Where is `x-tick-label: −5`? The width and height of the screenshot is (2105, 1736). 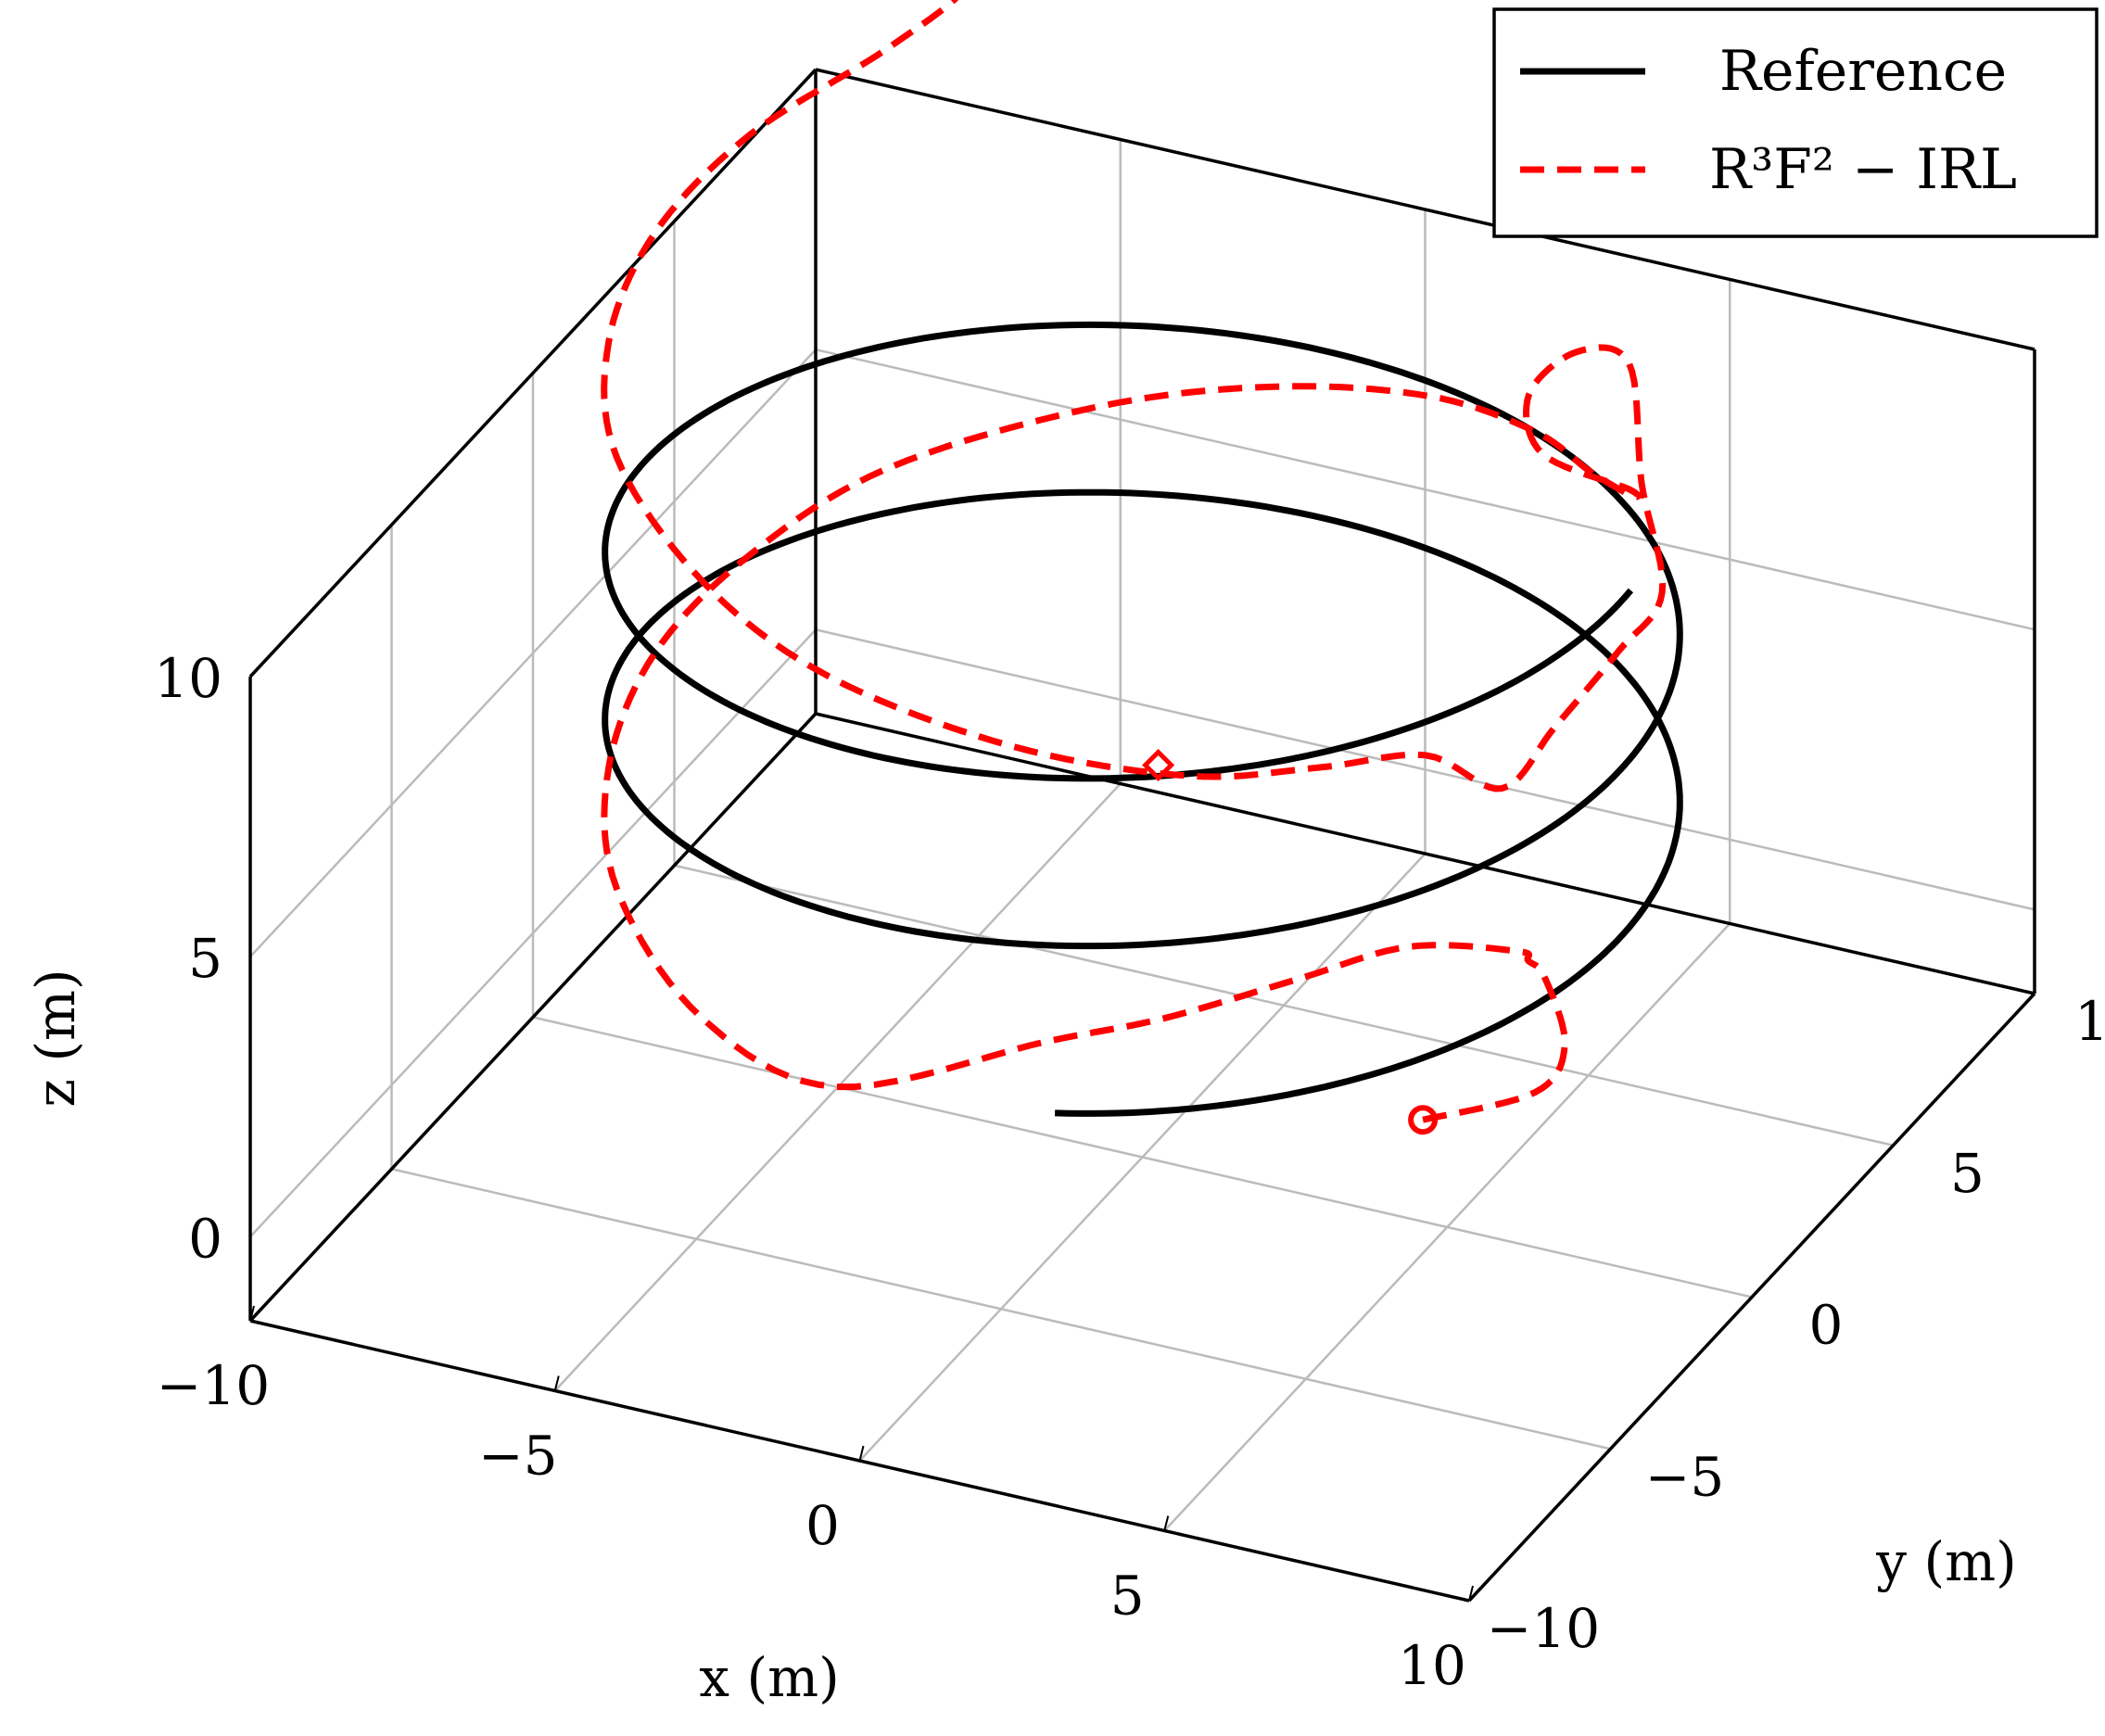
x-tick-label: −5 is located at coordinates (518, 1456).